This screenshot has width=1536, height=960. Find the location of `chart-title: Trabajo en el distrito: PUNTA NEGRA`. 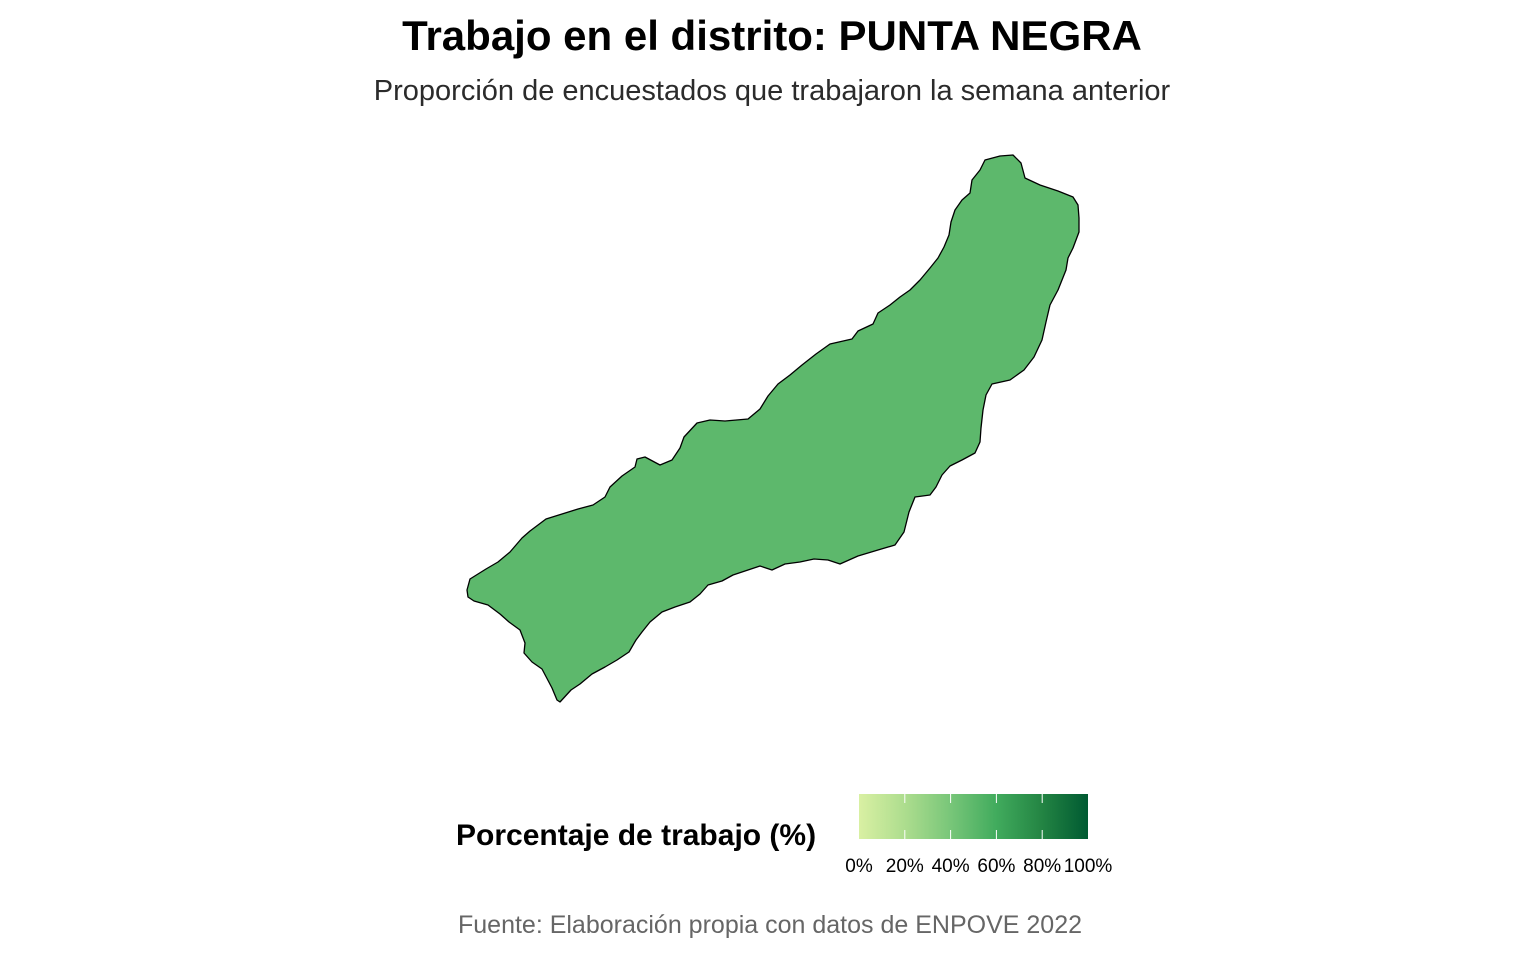

chart-title: Trabajo en el distrito: PUNTA NEGRA is located at coordinates (772, 35).